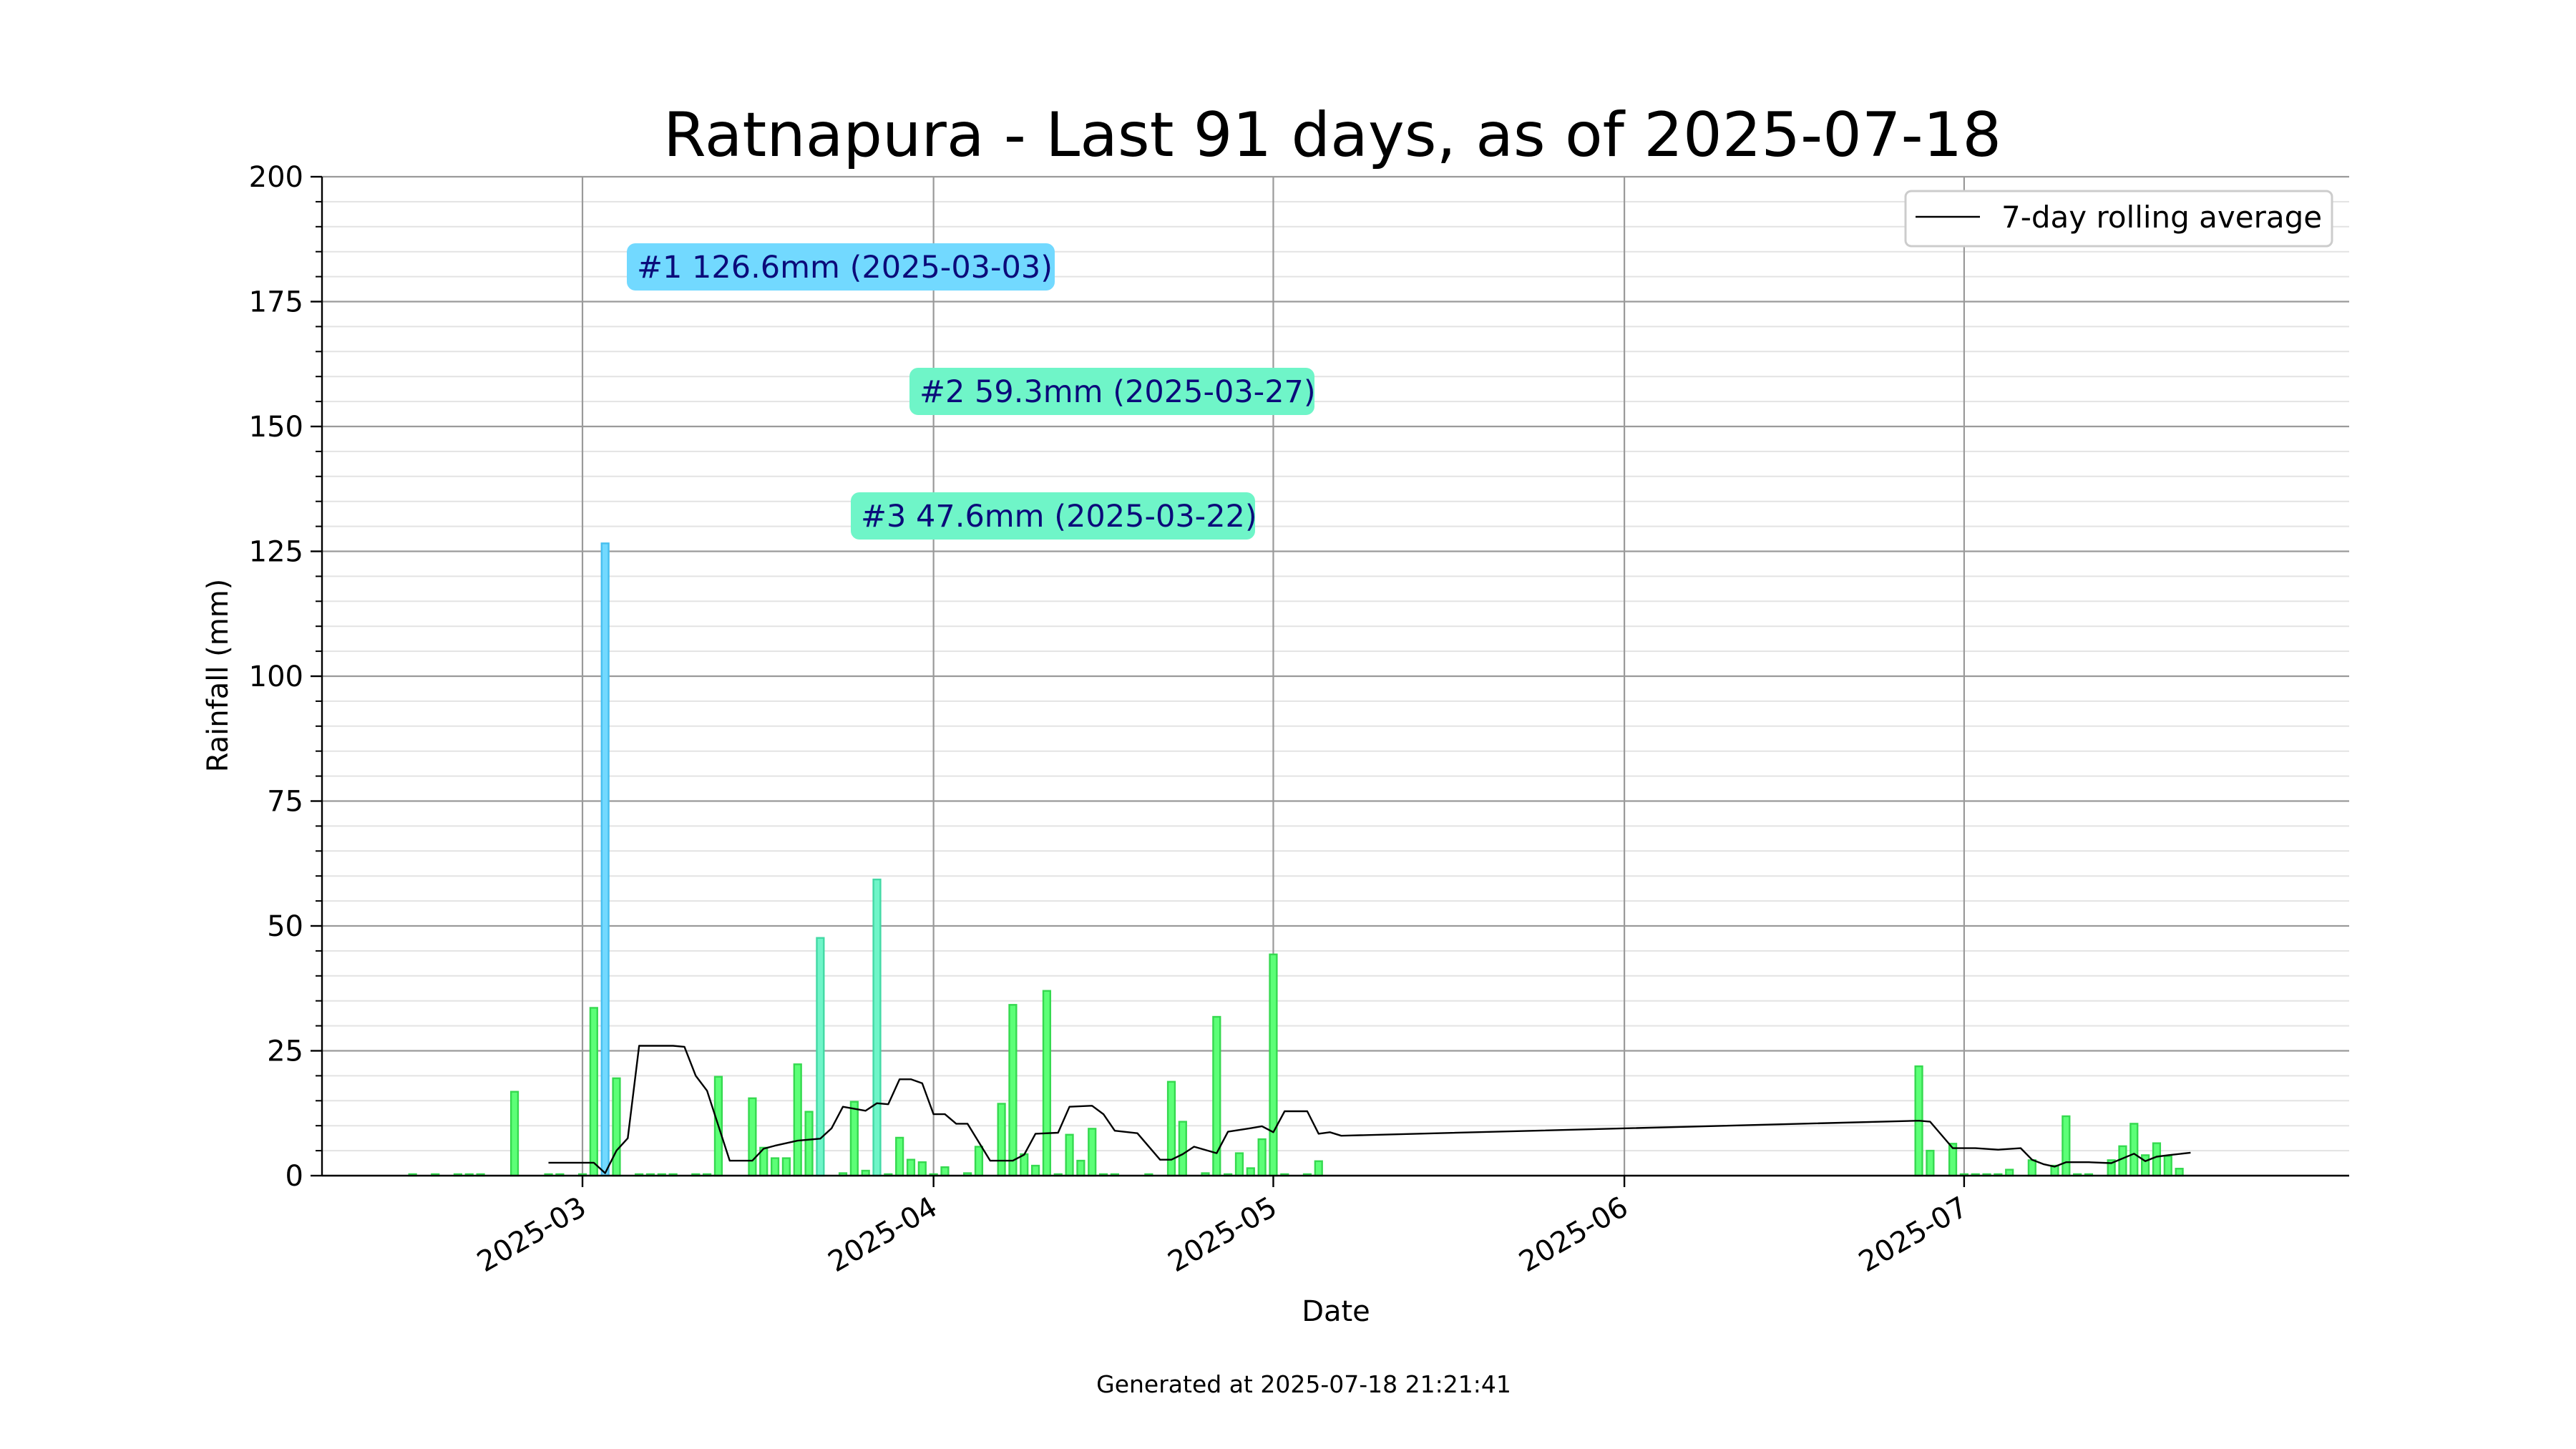  Describe the element at coordinates (1573, 1235) in the screenshot. I see `x-tick-label: 2025-06` at that location.